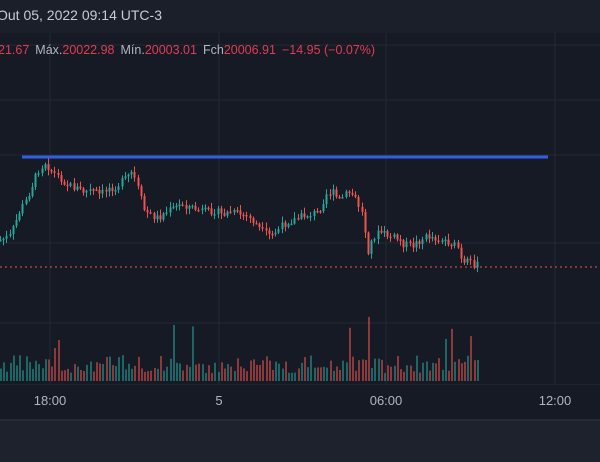  What do you see at coordinates (219, 400) in the screenshot?
I see `time-label: 5` at bounding box center [219, 400].